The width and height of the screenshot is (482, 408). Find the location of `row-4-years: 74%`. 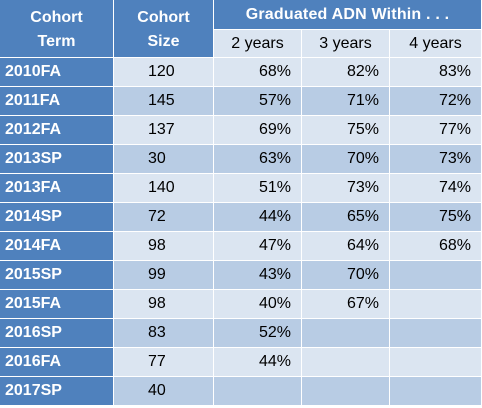

row-4-years: 74% is located at coordinates (436, 188).